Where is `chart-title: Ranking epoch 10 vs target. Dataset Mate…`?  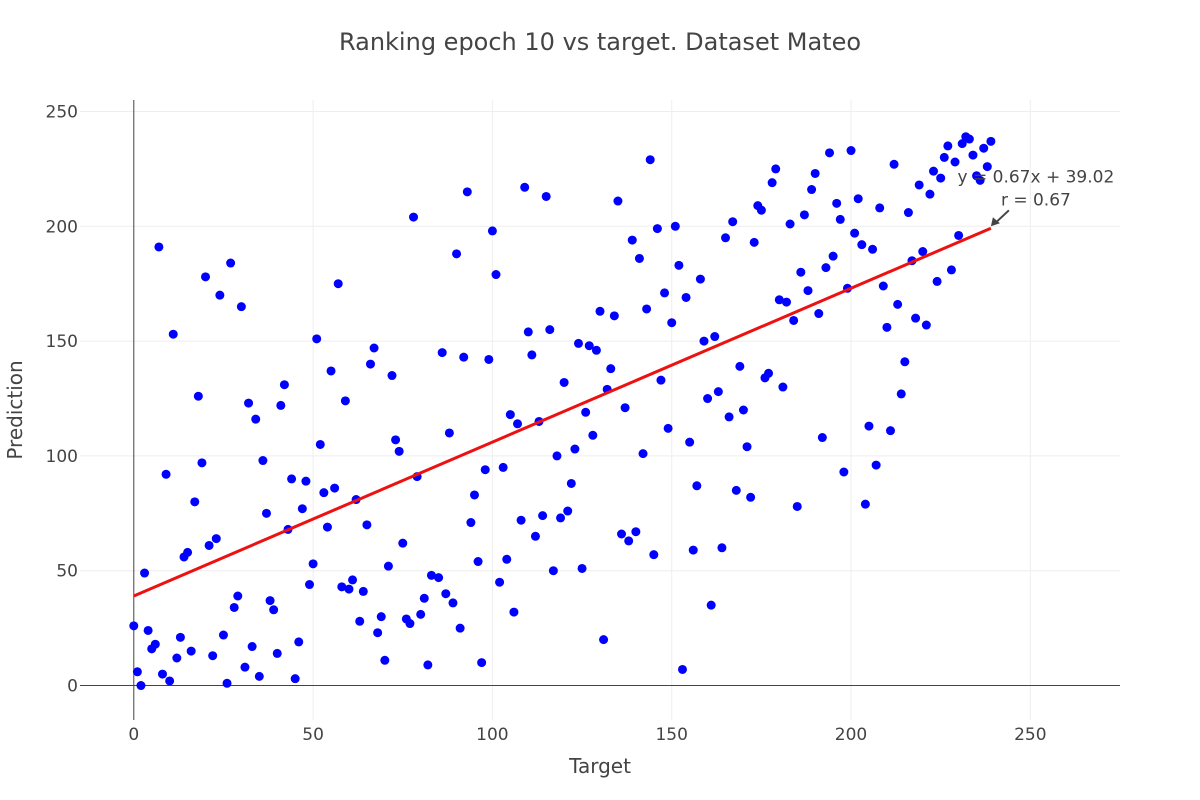
chart-title: Ranking epoch 10 vs target. Dataset Mate… is located at coordinates (600, 42).